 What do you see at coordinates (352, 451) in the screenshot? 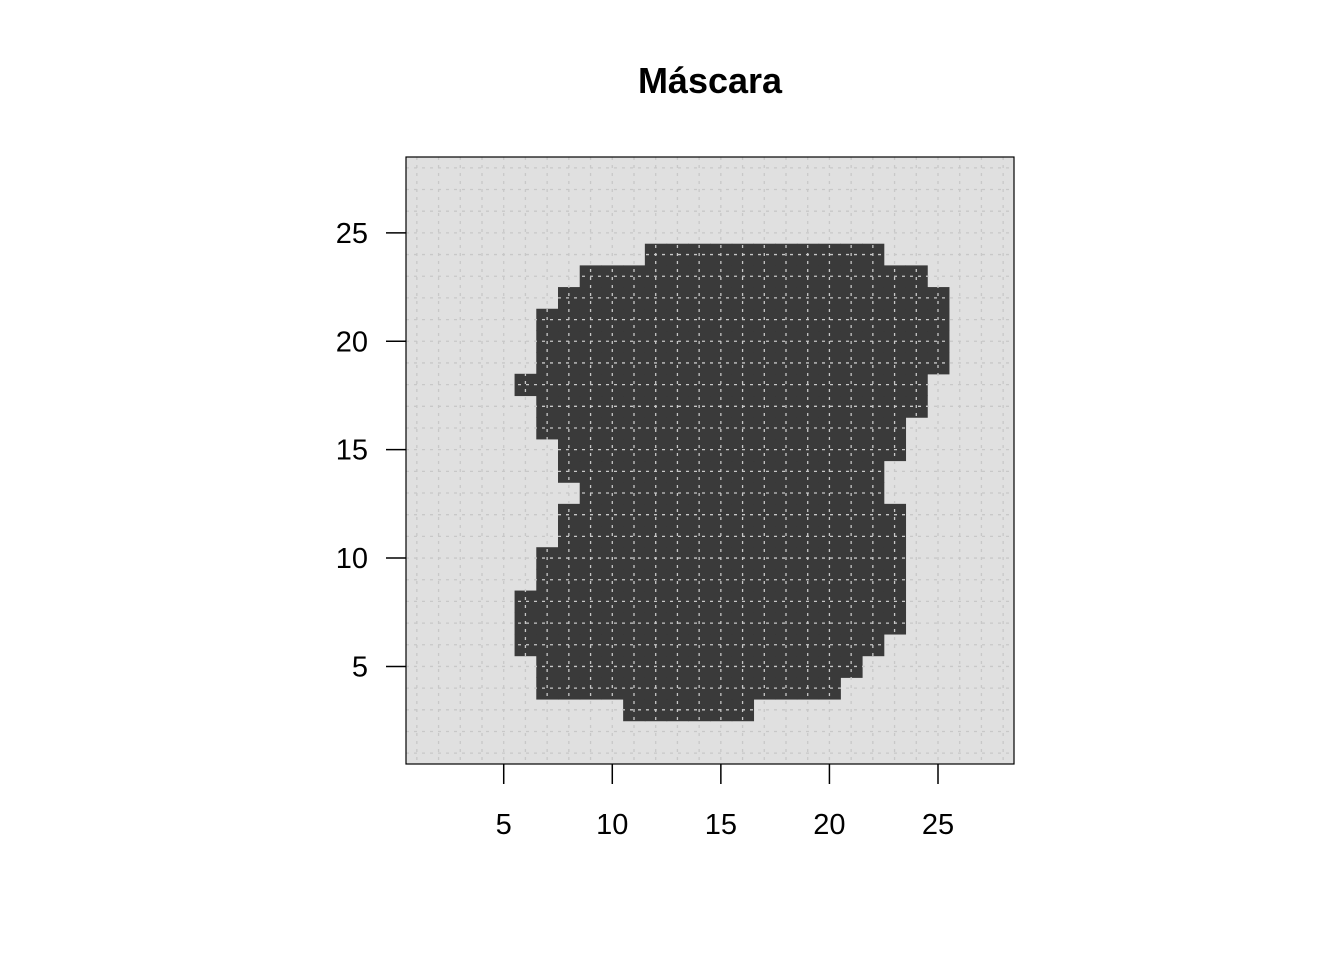
I see `y-tick-label: 15` at bounding box center [352, 451].